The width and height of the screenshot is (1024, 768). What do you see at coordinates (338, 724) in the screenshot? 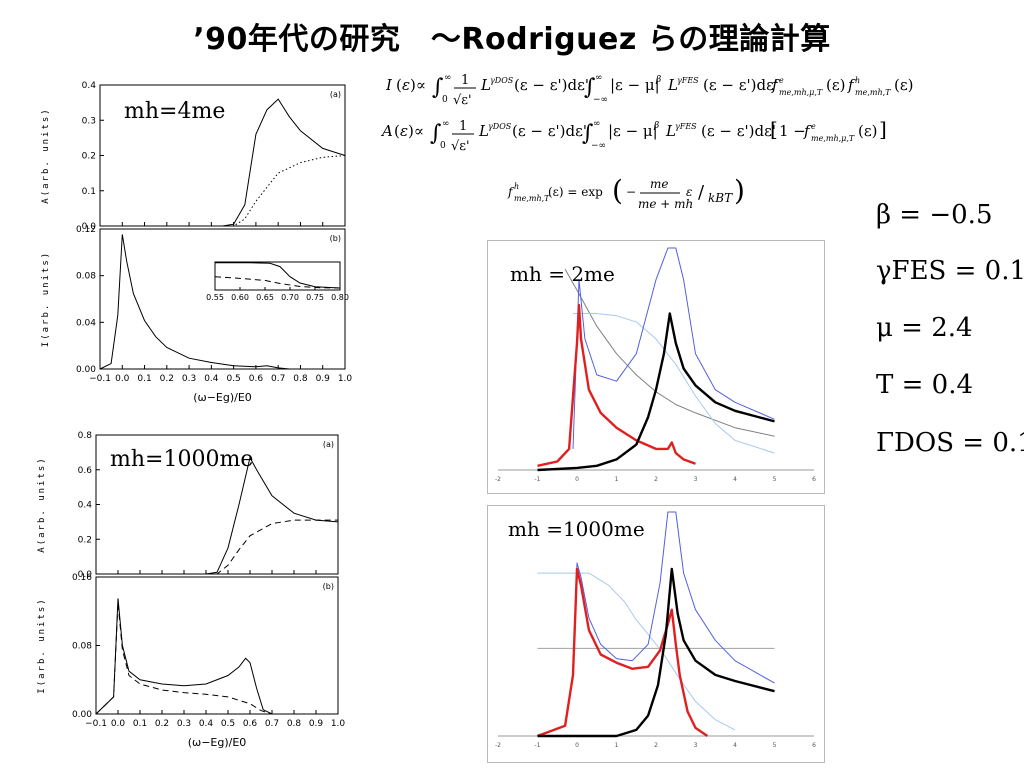
I see `x-tick-label: 1.0` at bounding box center [338, 724].